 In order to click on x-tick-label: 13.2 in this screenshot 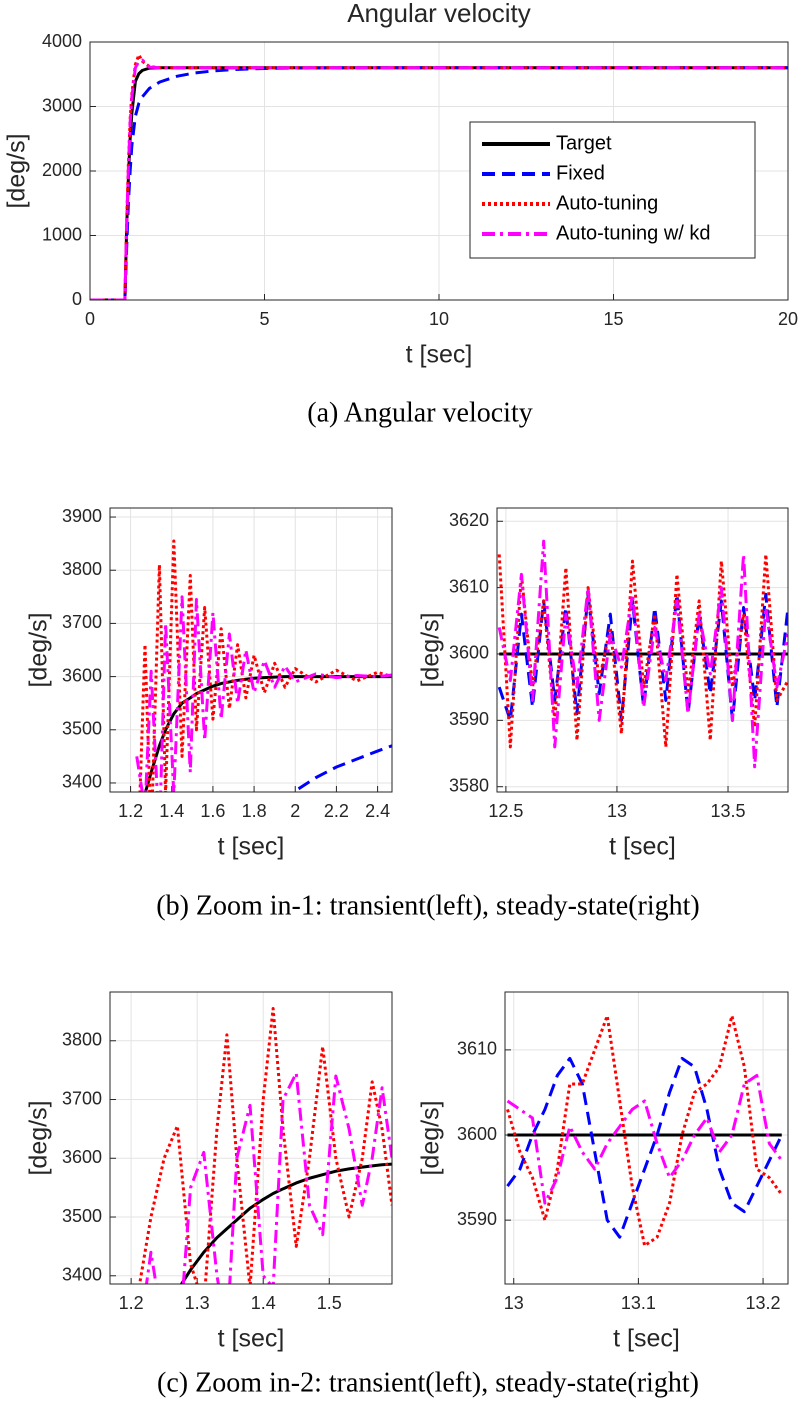, I will do `click(763, 1303)`.